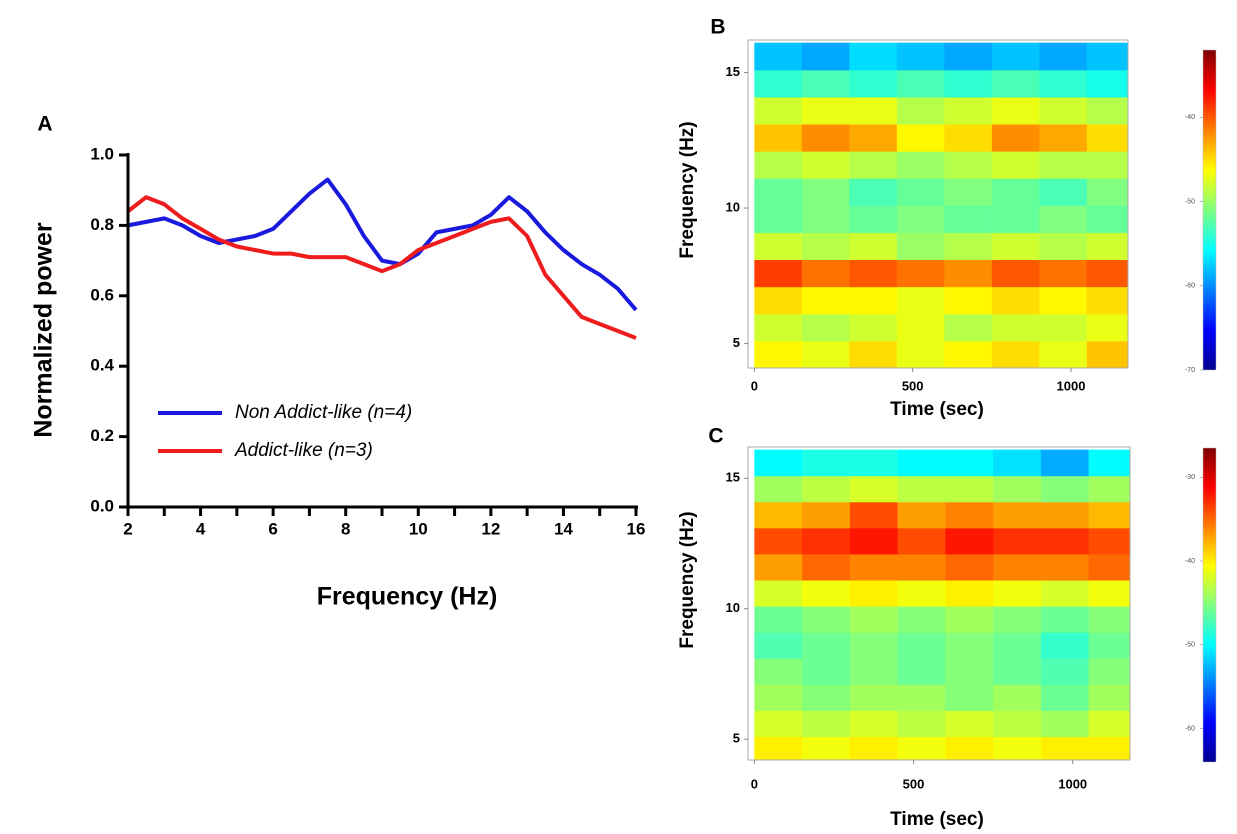 The height and width of the screenshot is (834, 1237). I want to click on x-tick-label: 14, so click(563, 528).